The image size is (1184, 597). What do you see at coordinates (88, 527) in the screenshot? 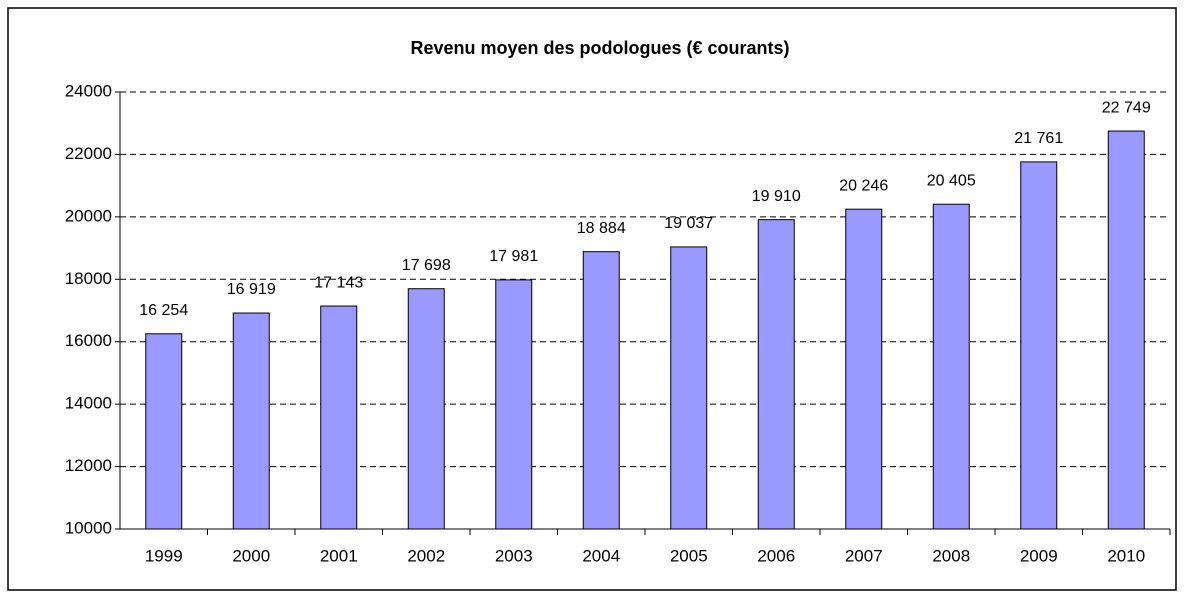
I see `y-tick-label: 10000` at bounding box center [88, 527].